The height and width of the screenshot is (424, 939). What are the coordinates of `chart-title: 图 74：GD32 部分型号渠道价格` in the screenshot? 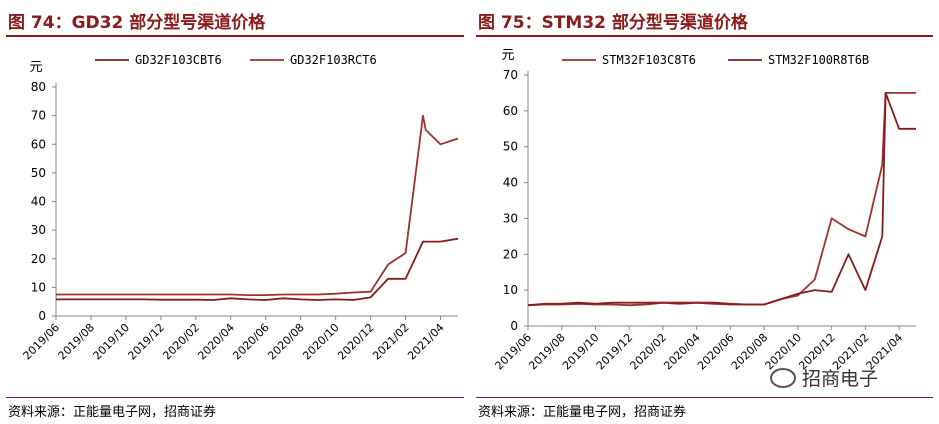 It's located at (137, 23).